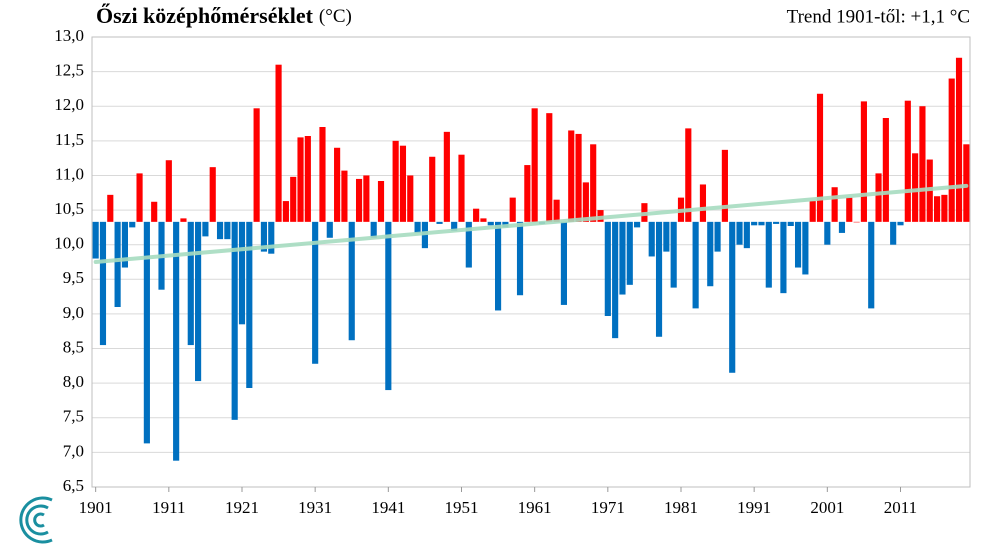 This screenshot has width=1000, height=555. What do you see at coordinates (461, 507) in the screenshot?
I see `x-tick-label: 1951` at bounding box center [461, 507].